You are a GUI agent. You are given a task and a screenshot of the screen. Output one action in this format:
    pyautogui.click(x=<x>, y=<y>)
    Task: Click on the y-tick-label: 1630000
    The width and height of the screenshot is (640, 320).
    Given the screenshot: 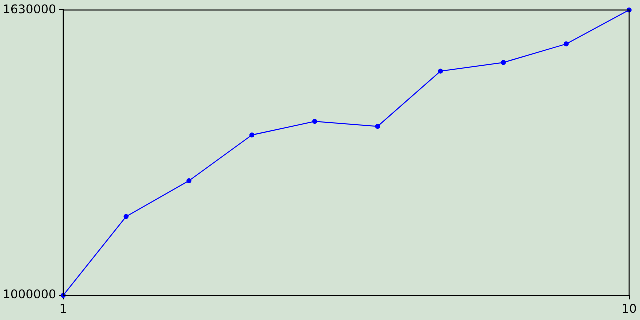 What is the action you would take?
    pyautogui.click(x=29, y=9)
    